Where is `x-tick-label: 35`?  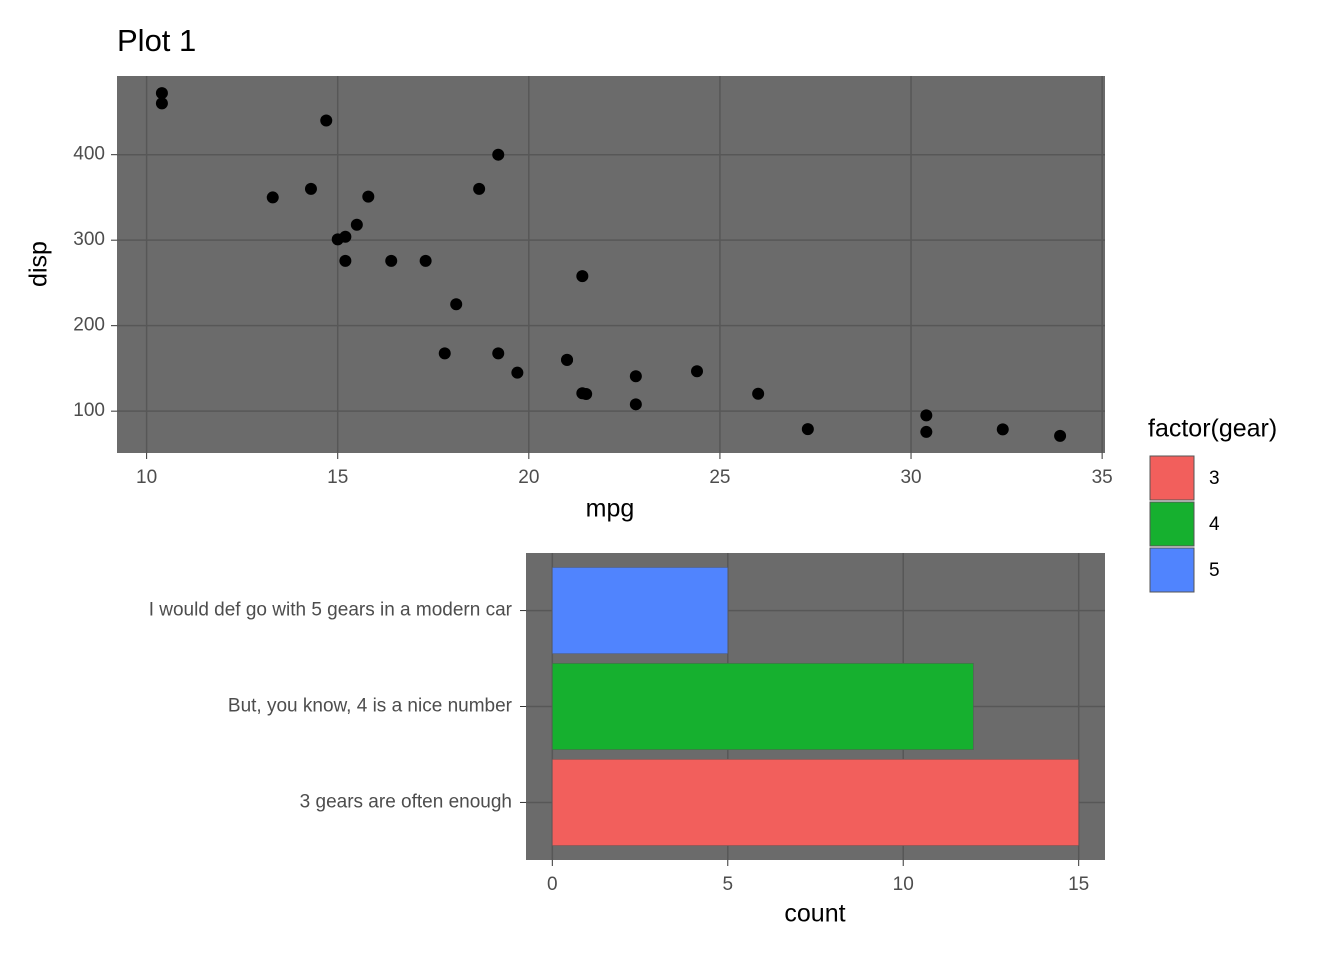 x-tick-label: 35 is located at coordinates (1102, 477).